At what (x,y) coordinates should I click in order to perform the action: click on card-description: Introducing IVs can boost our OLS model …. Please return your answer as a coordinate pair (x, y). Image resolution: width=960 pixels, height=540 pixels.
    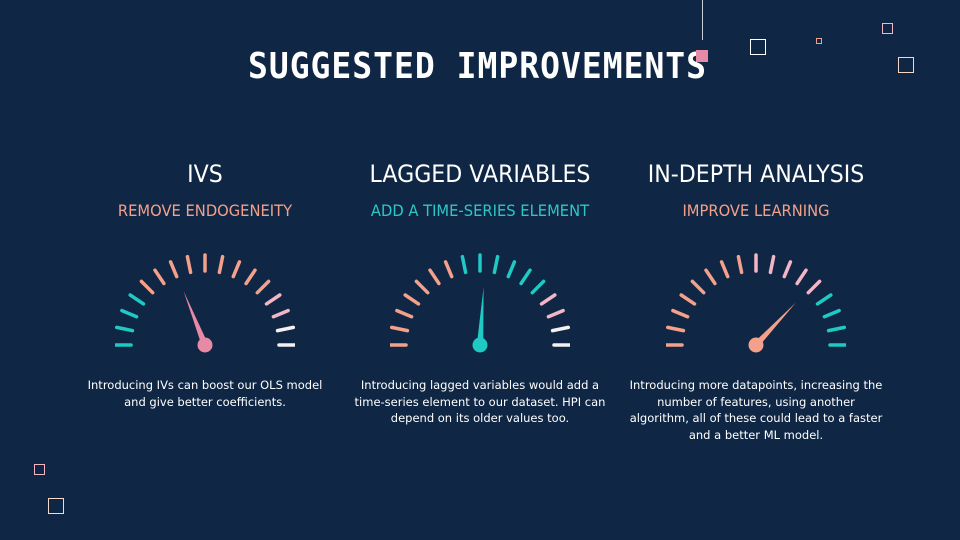
    Looking at the image, I should click on (205, 393).